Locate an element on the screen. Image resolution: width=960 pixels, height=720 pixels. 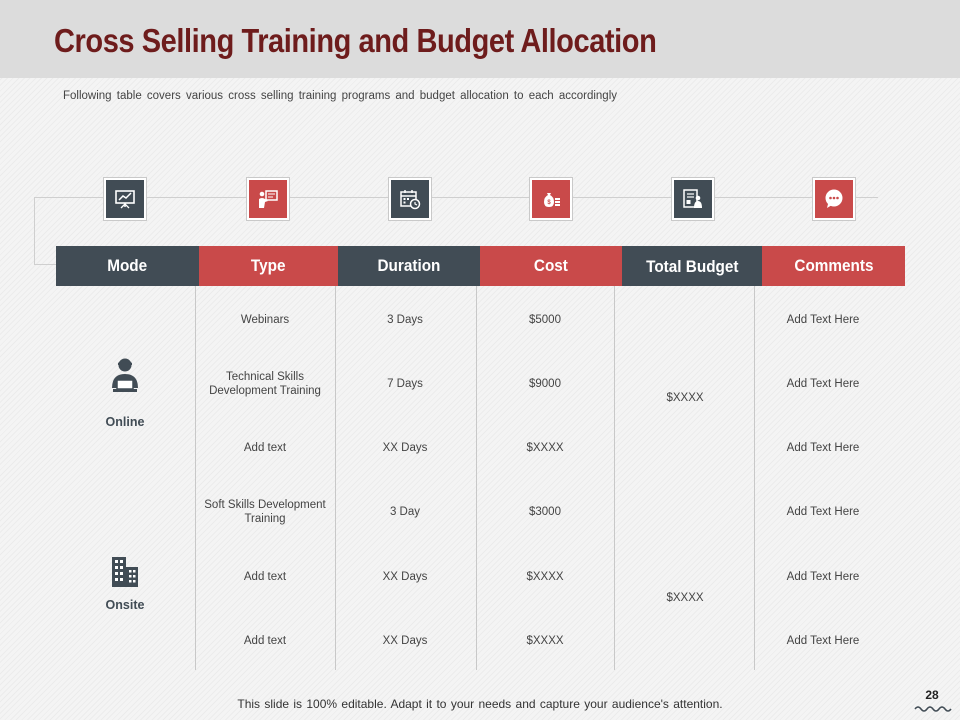
calendar-clock-icon is located at coordinates (410, 199).